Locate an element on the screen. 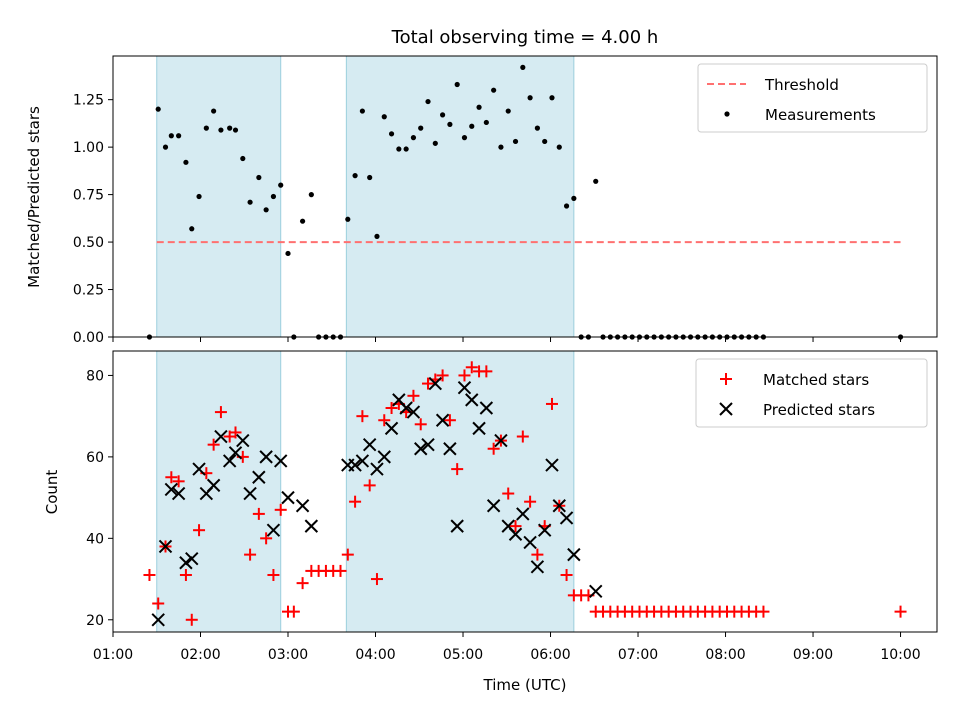 This screenshot has height=720, width=960. legend-threshold-label: Threshold is located at coordinates (801, 85).